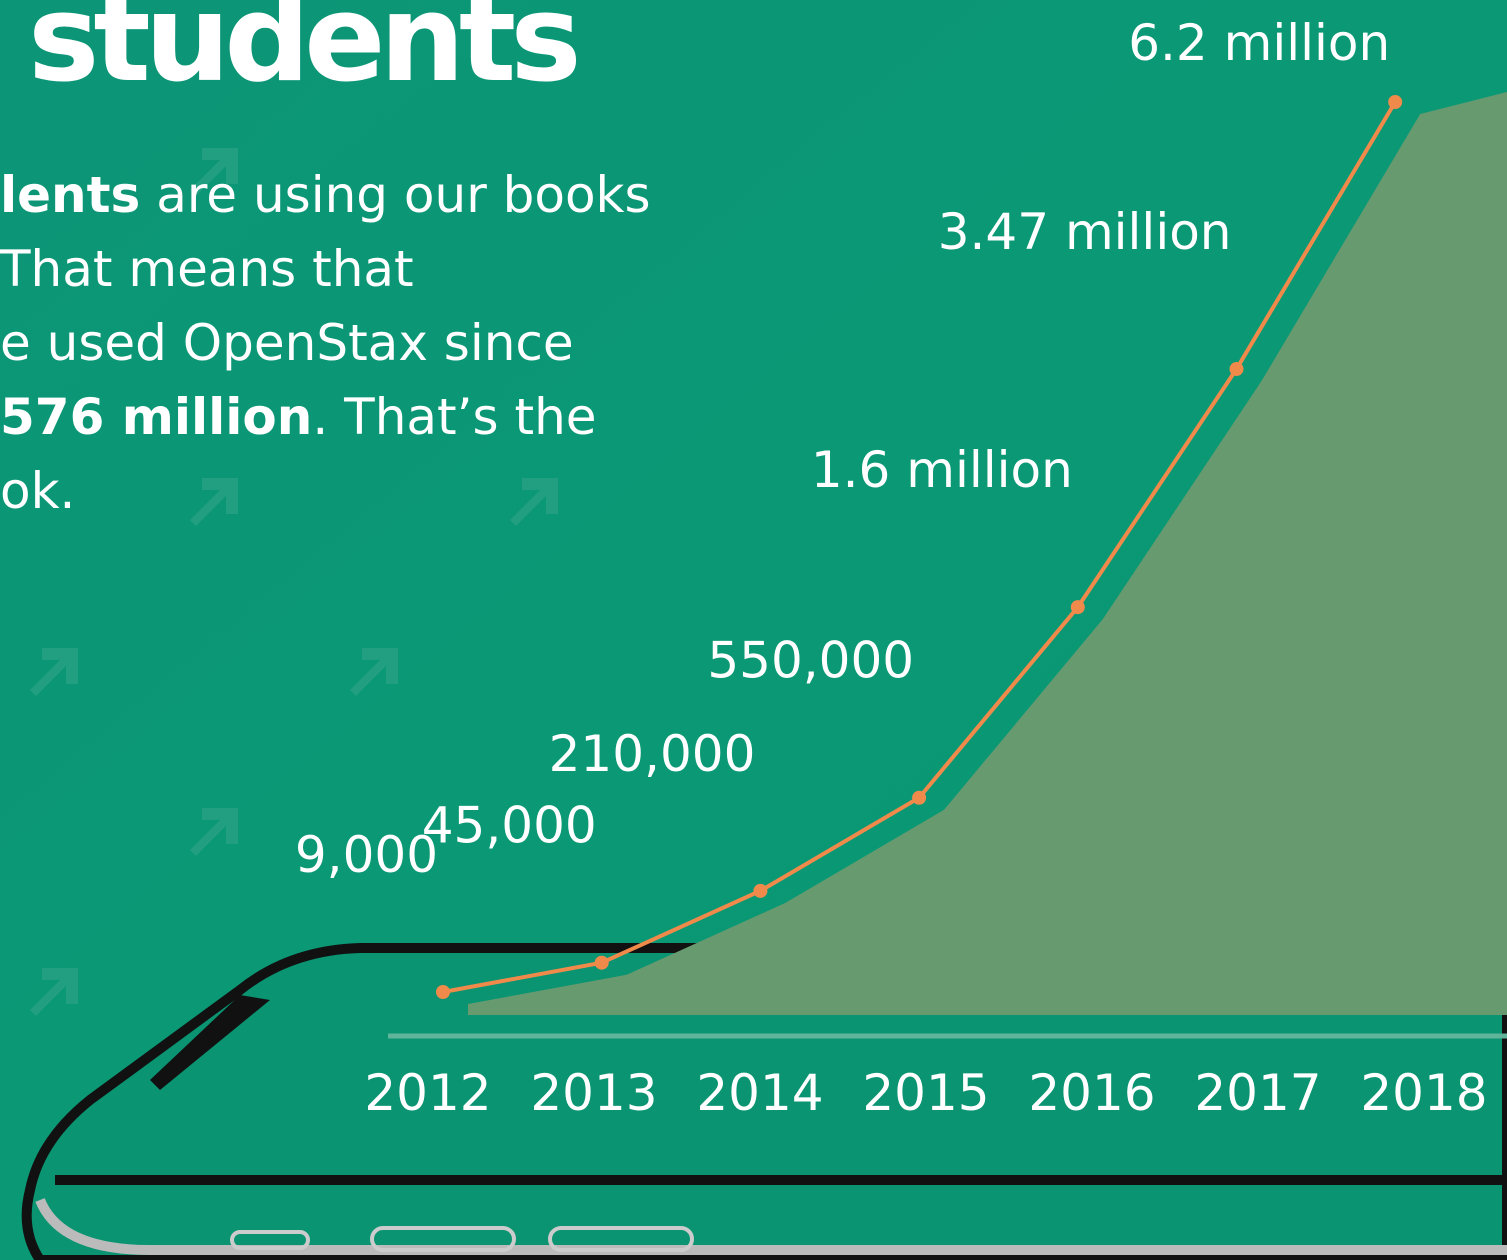 Image resolution: width=1507 pixels, height=1260 pixels. What do you see at coordinates (759, 1093) in the screenshot?
I see `x-tick-label: 2014` at bounding box center [759, 1093].